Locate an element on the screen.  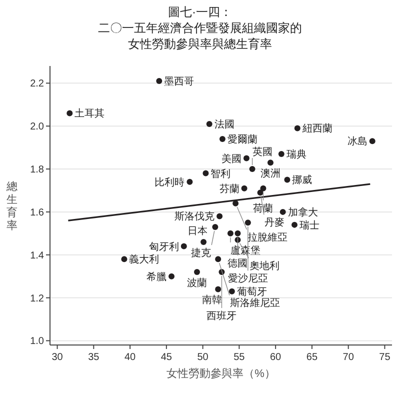
annotation: 德國 is located at coordinates (238, 264).